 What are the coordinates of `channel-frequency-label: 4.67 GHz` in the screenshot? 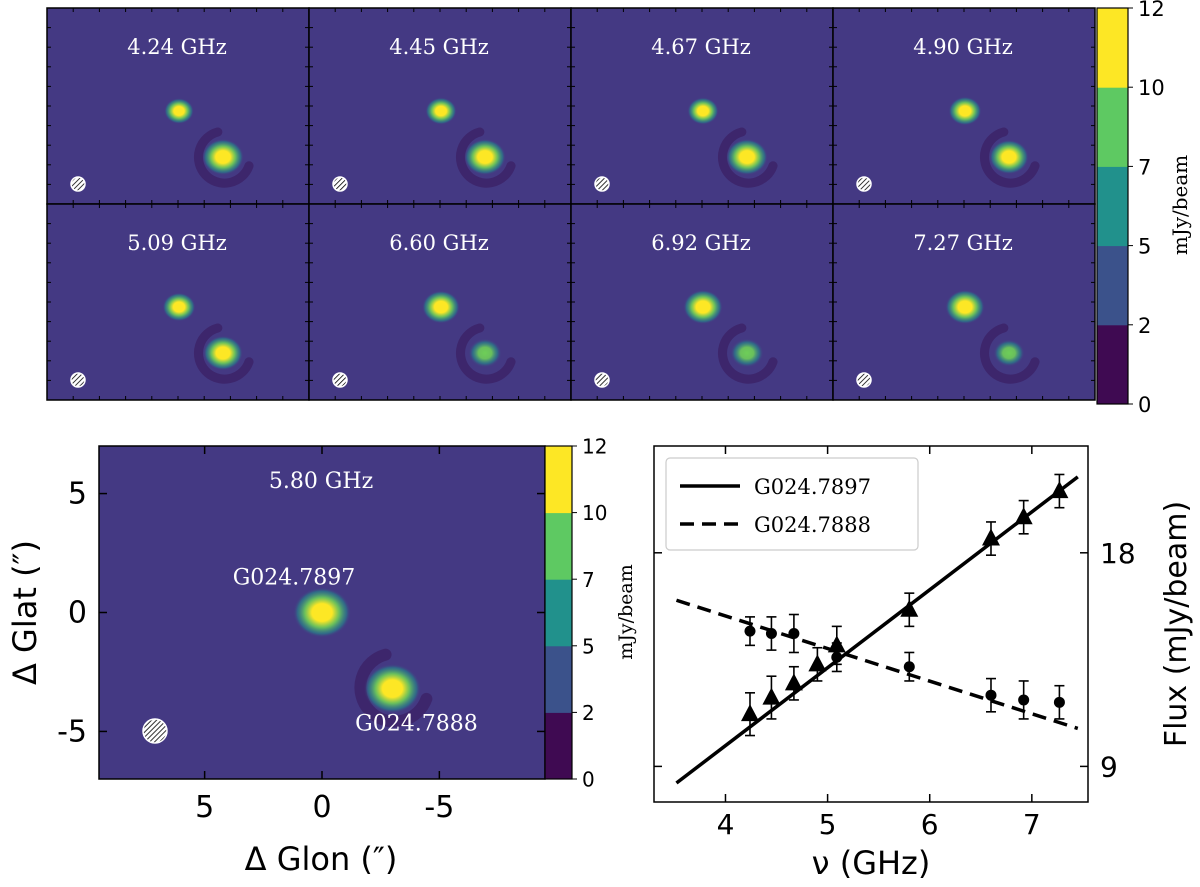 It's located at (701, 47).